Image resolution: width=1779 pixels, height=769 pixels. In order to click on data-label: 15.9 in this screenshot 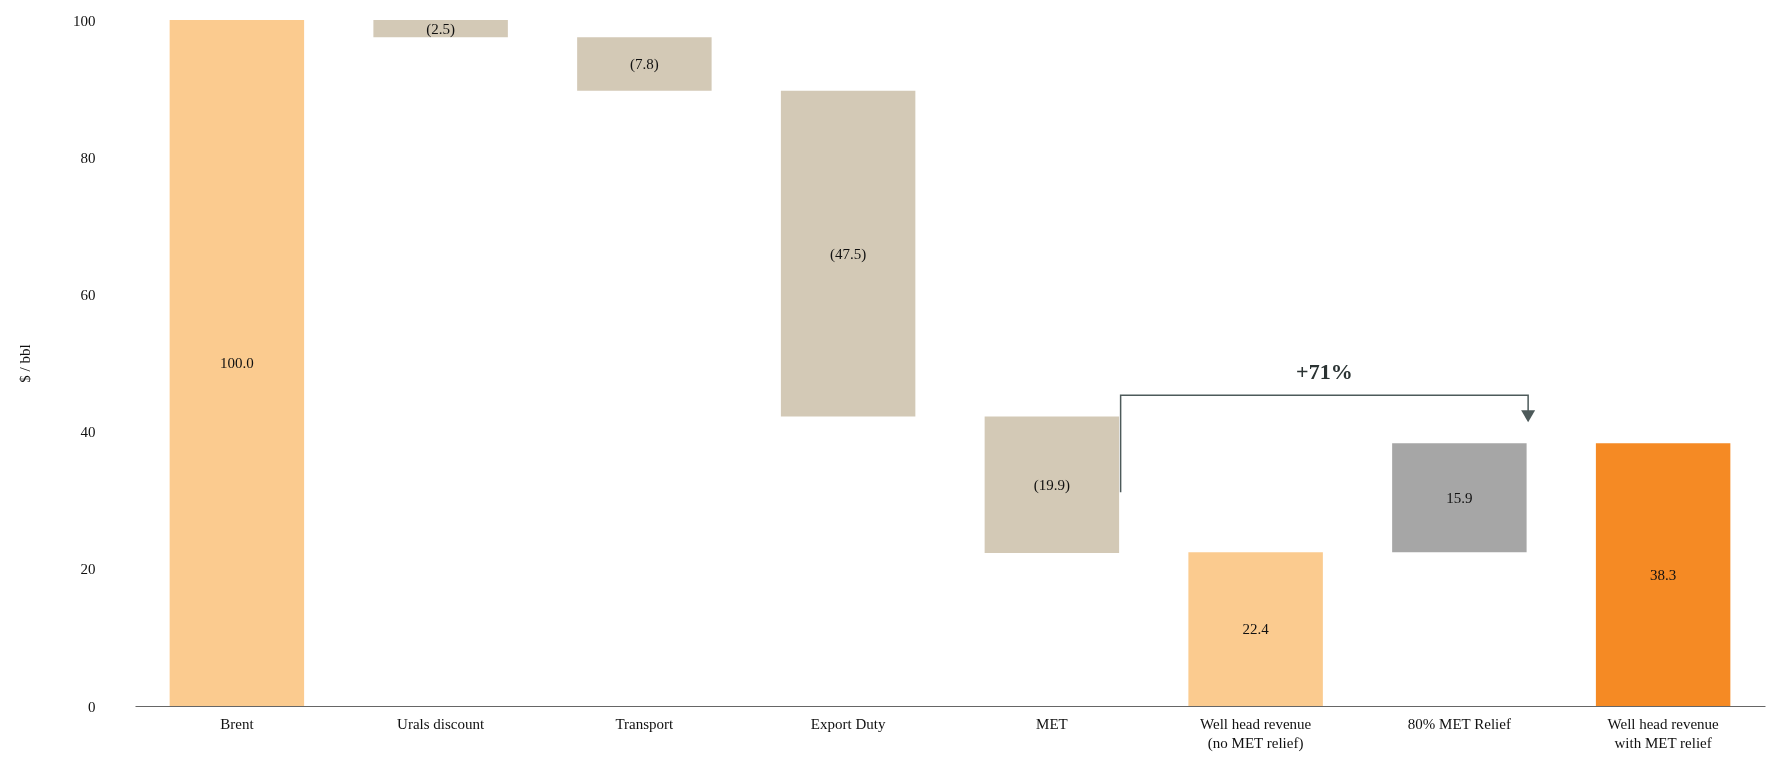, I will do `click(1459, 497)`.